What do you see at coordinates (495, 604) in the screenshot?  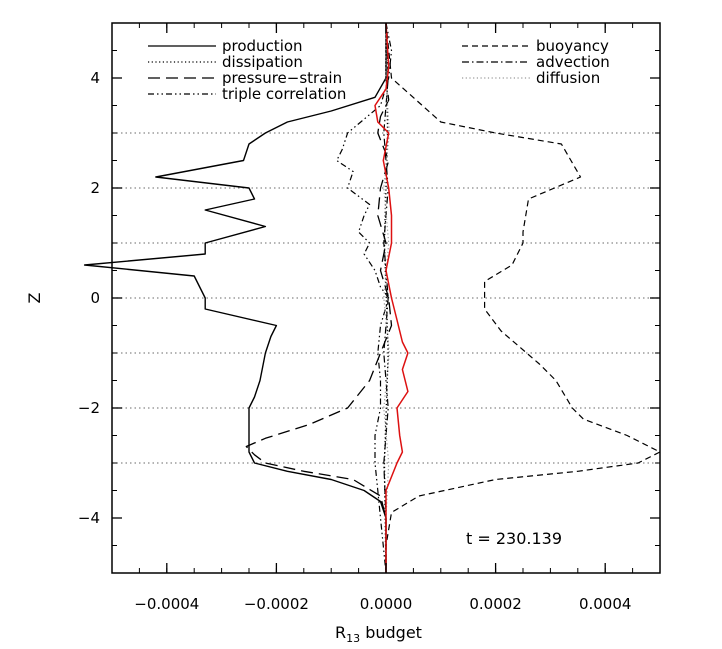 I see `x-tick-label: 0.0002` at bounding box center [495, 604].